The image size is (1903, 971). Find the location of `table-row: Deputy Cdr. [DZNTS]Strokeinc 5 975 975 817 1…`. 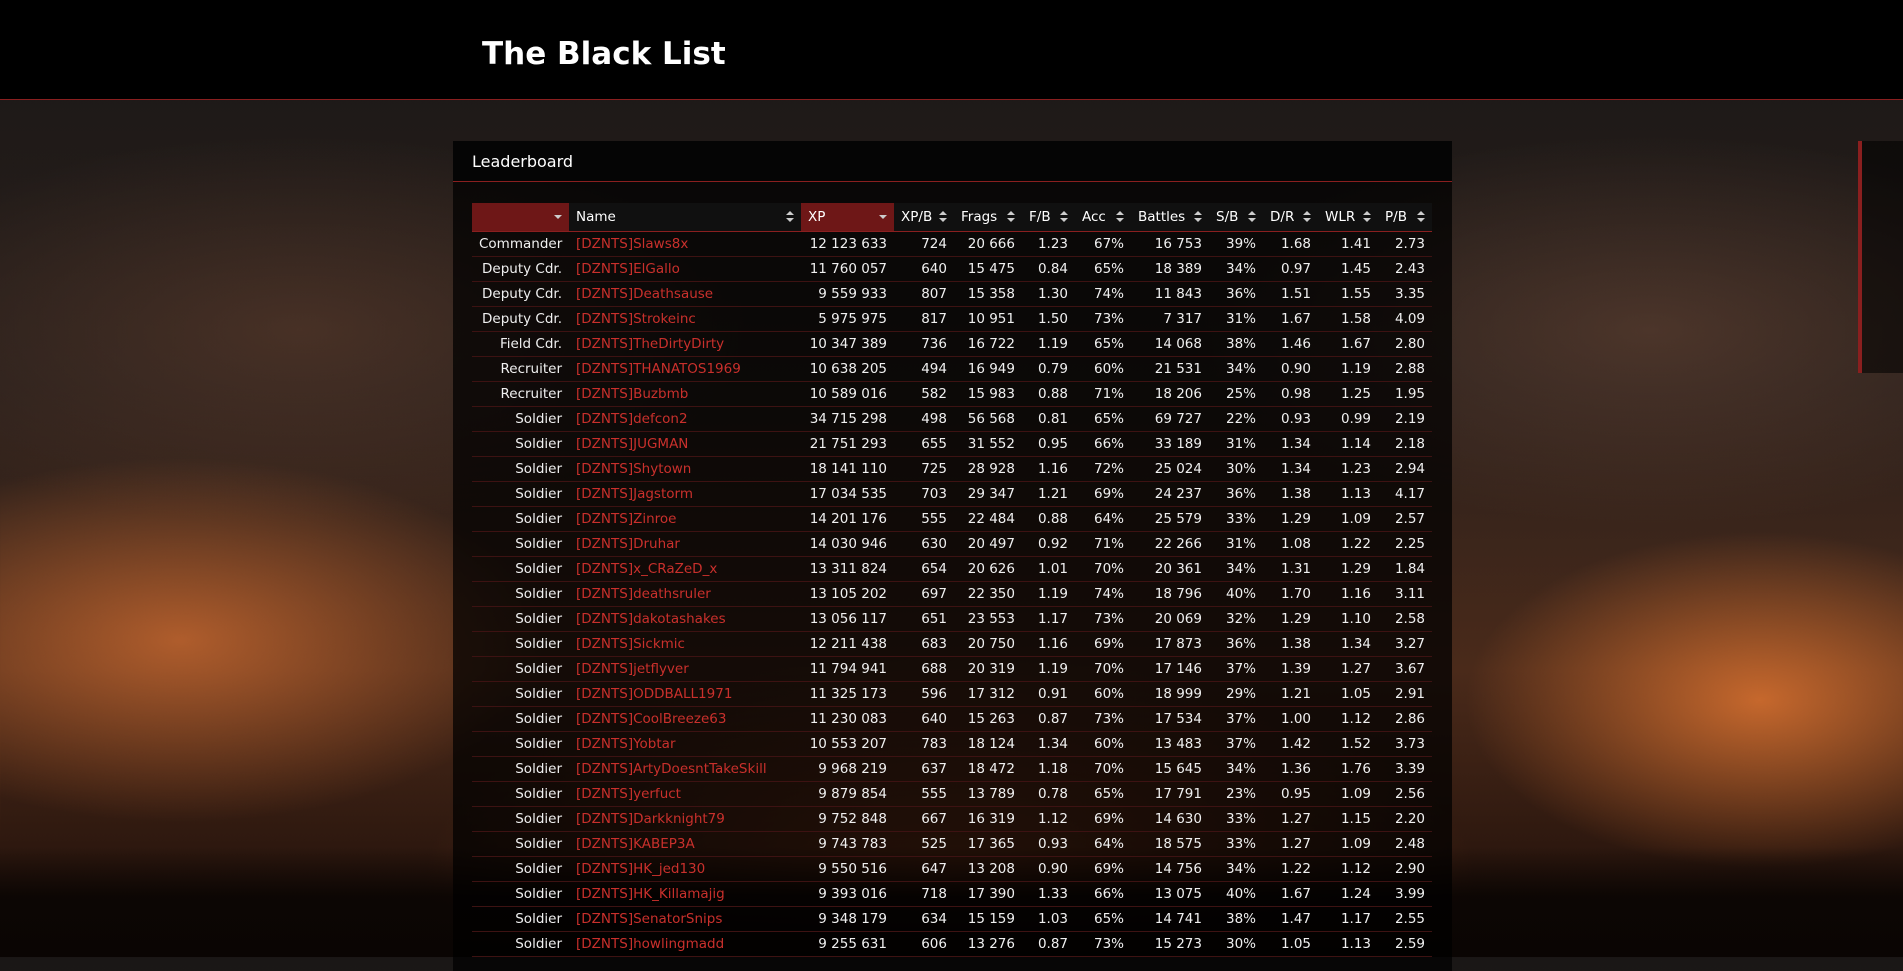

table-row: Deputy Cdr. [DZNTS]Strokeinc 5 975 975 817 1… is located at coordinates (952, 319).